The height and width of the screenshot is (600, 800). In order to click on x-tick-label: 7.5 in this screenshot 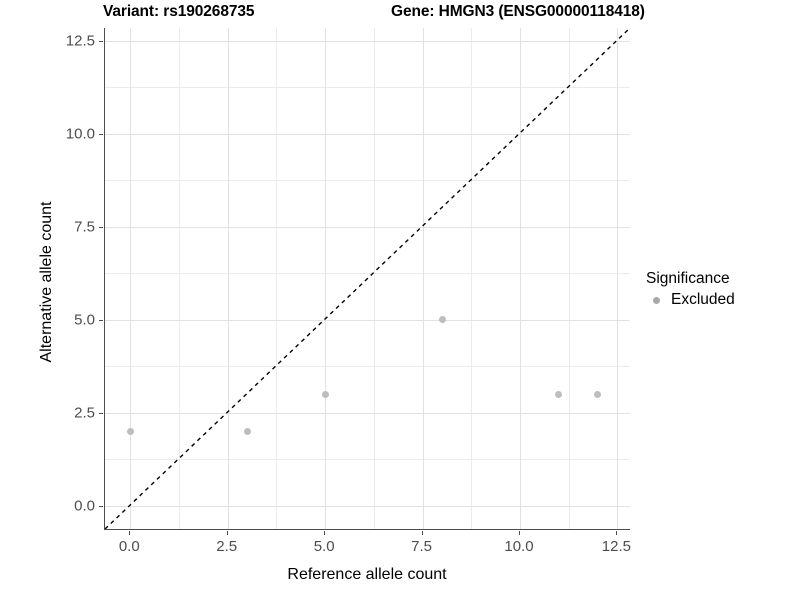, I will do `click(421, 546)`.